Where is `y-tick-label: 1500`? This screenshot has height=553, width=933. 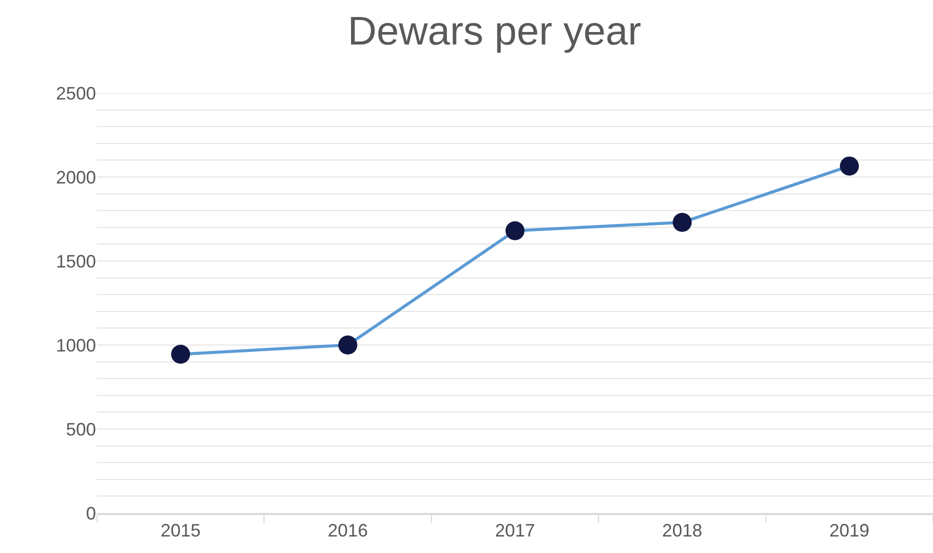 y-tick-label: 1500 is located at coordinates (76, 261).